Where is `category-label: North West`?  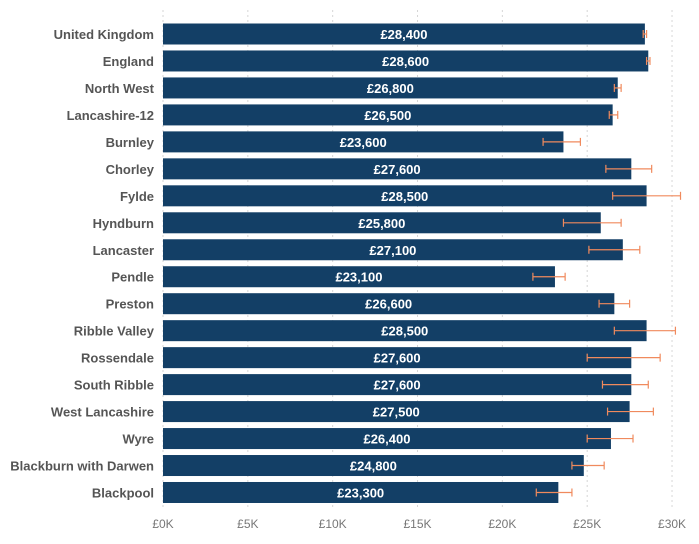 category-label: North West is located at coordinates (120, 88).